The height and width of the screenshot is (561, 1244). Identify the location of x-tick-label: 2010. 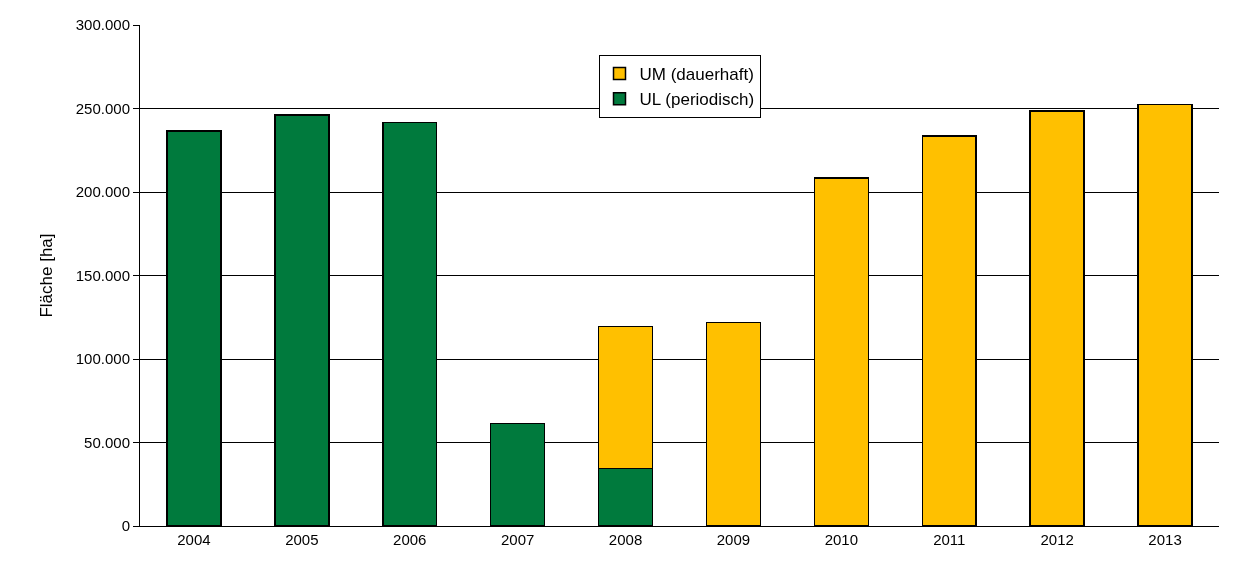
(841, 539).